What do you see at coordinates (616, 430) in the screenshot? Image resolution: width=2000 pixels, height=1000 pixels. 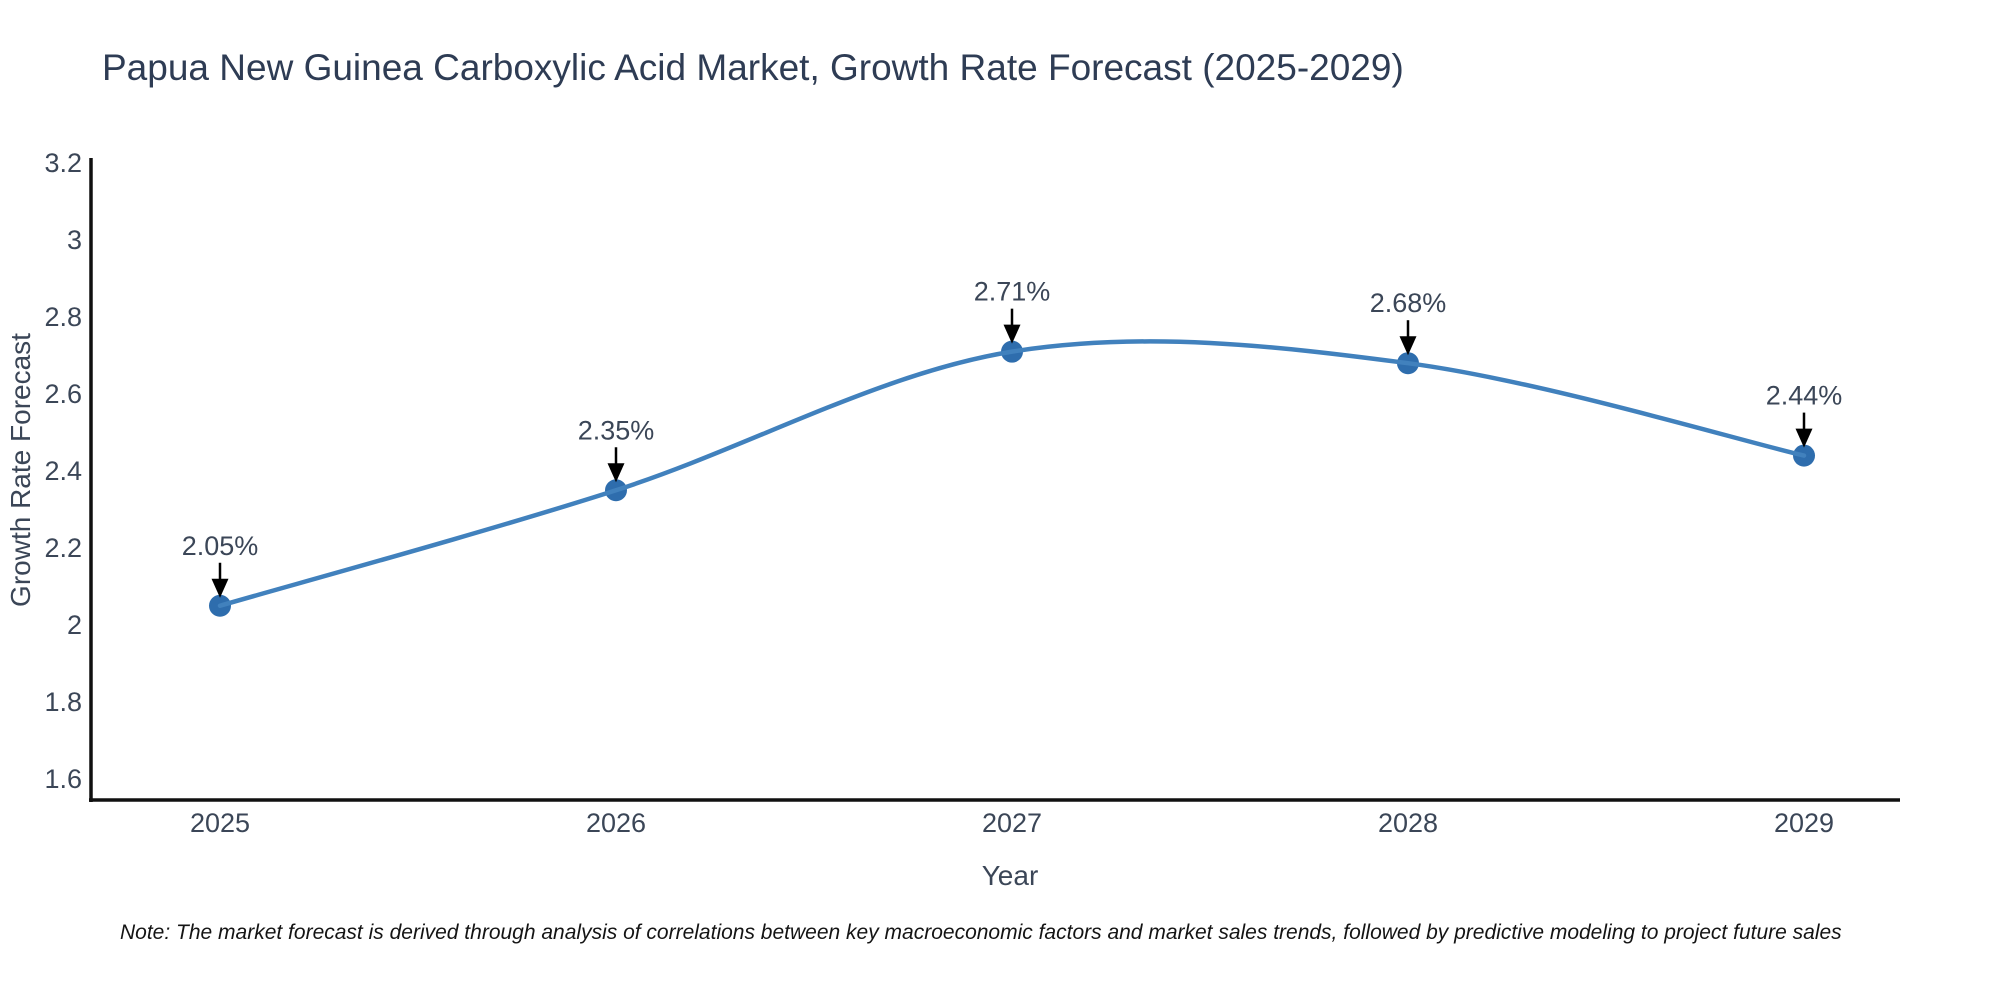 I see `data-point-label: 2.35%` at bounding box center [616, 430].